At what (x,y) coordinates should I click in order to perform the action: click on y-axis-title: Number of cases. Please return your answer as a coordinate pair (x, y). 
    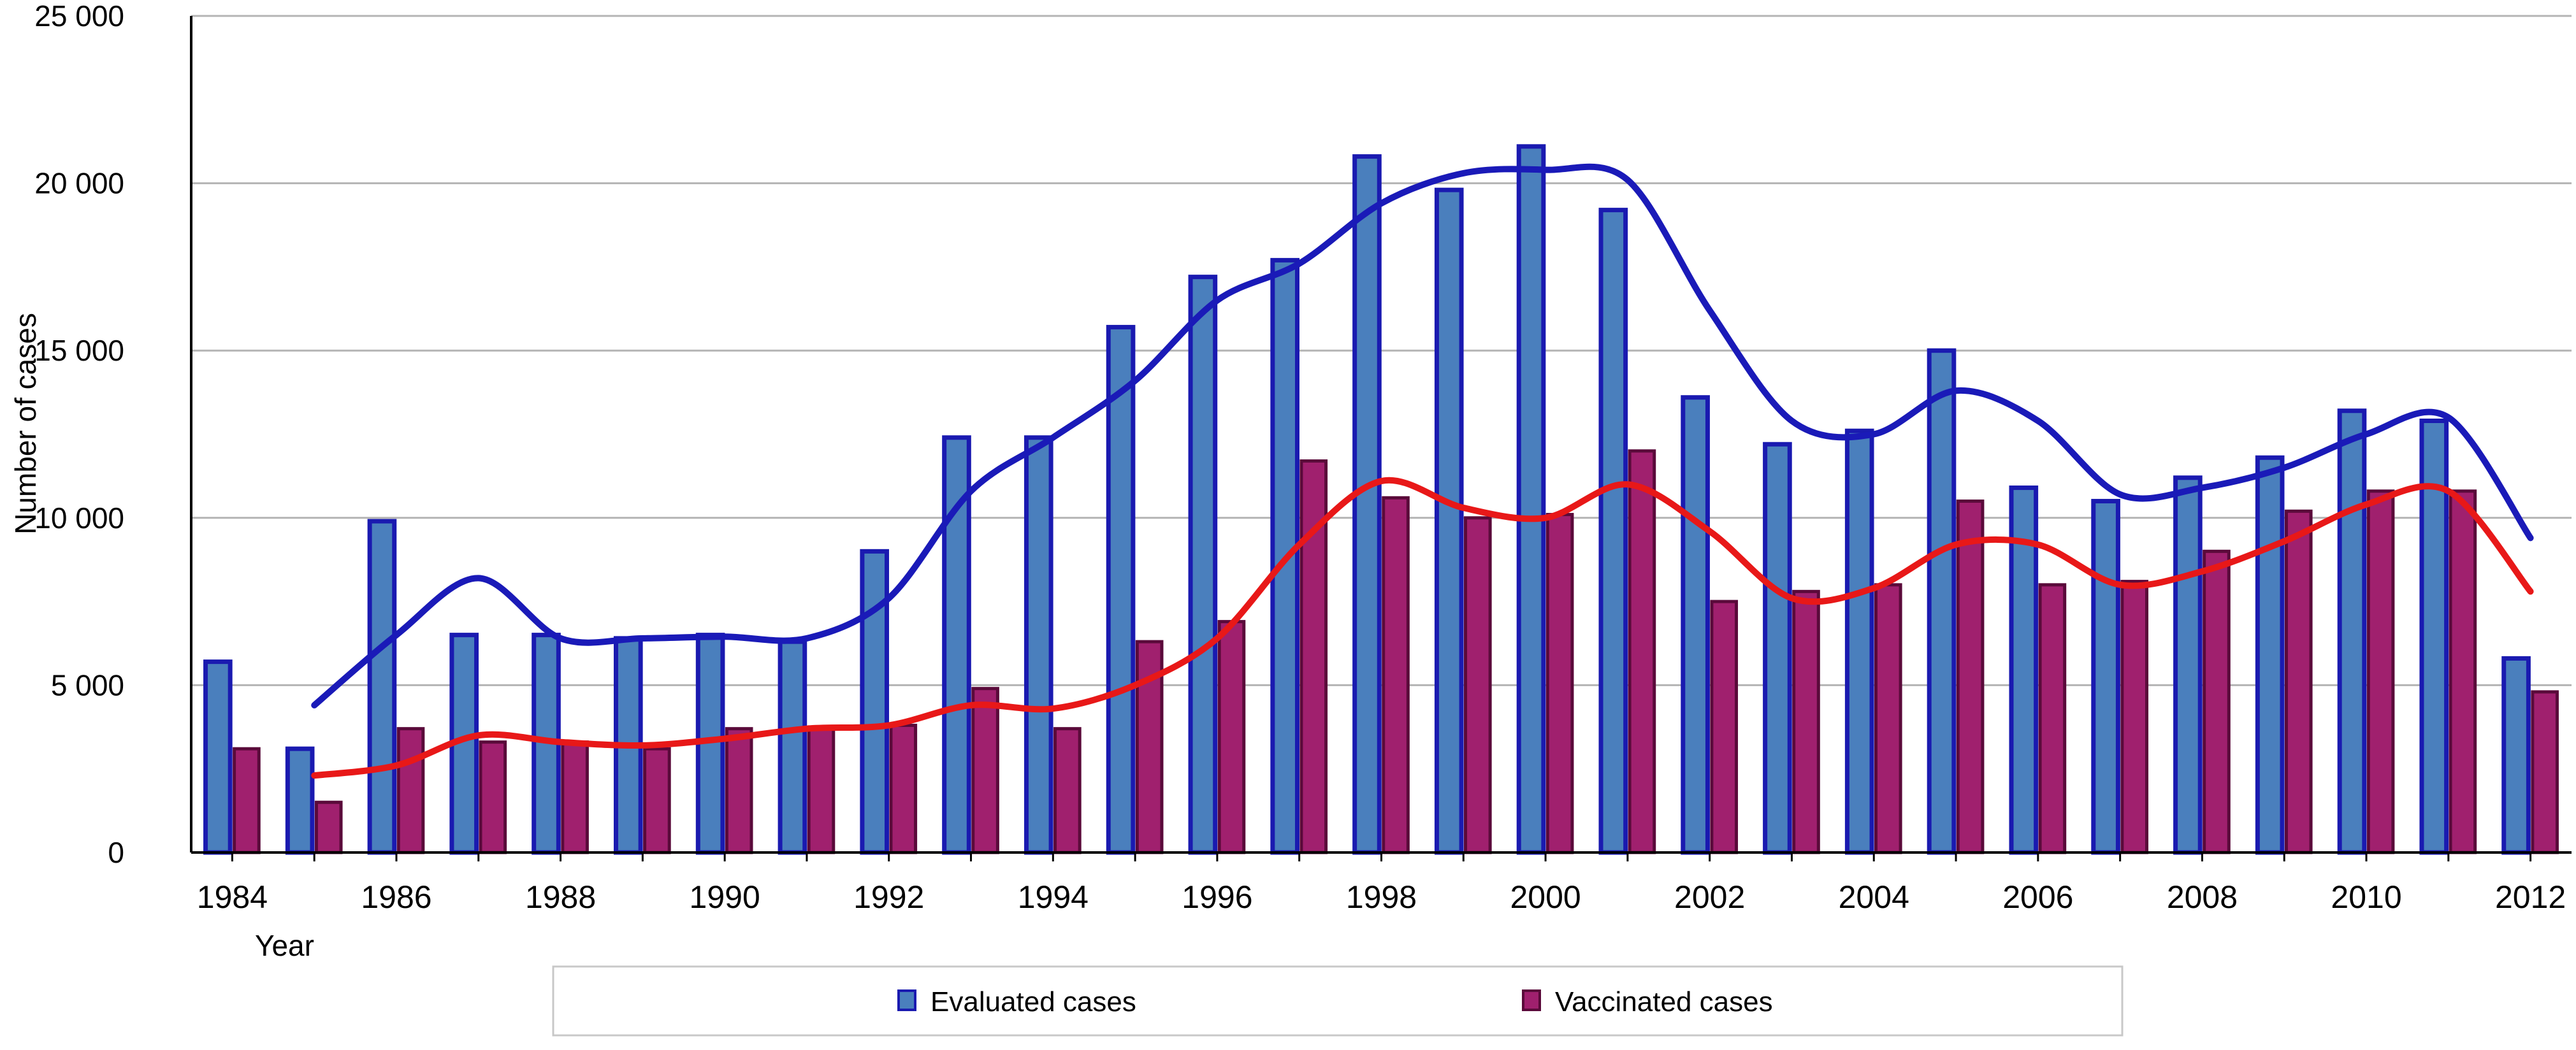
    Looking at the image, I should click on (25, 424).